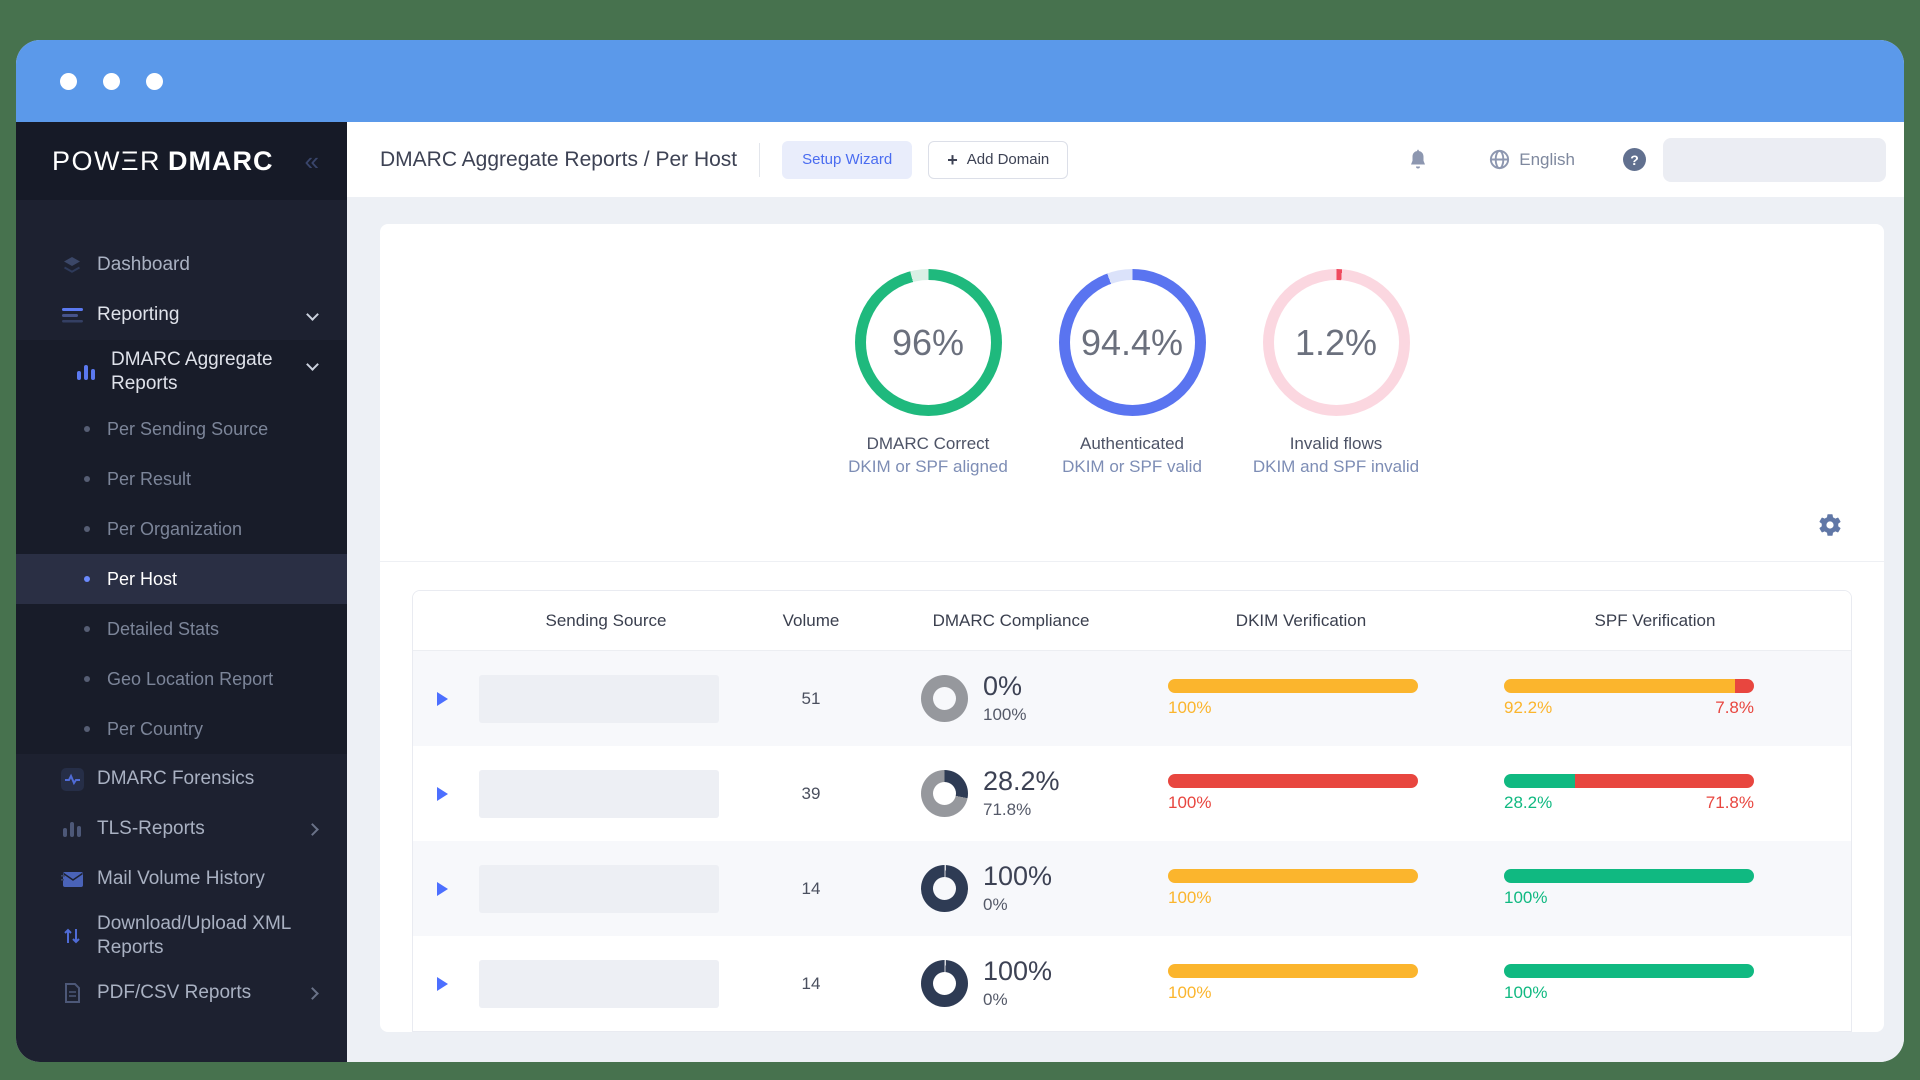 Image resolution: width=1920 pixels, height=1080 pixels. Describe the element at coordinates (1734, 707) in the screenshot. I see `bar-label: 7.8%` at that location.